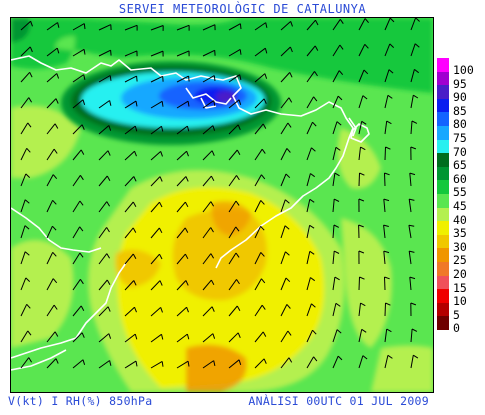  What do you see at coordinates (242, 9) in the screenshot?
I see `chart-title: SERVEI METEOROLÒGIC DE CATALUNYA` at bounding box center [242, 9].